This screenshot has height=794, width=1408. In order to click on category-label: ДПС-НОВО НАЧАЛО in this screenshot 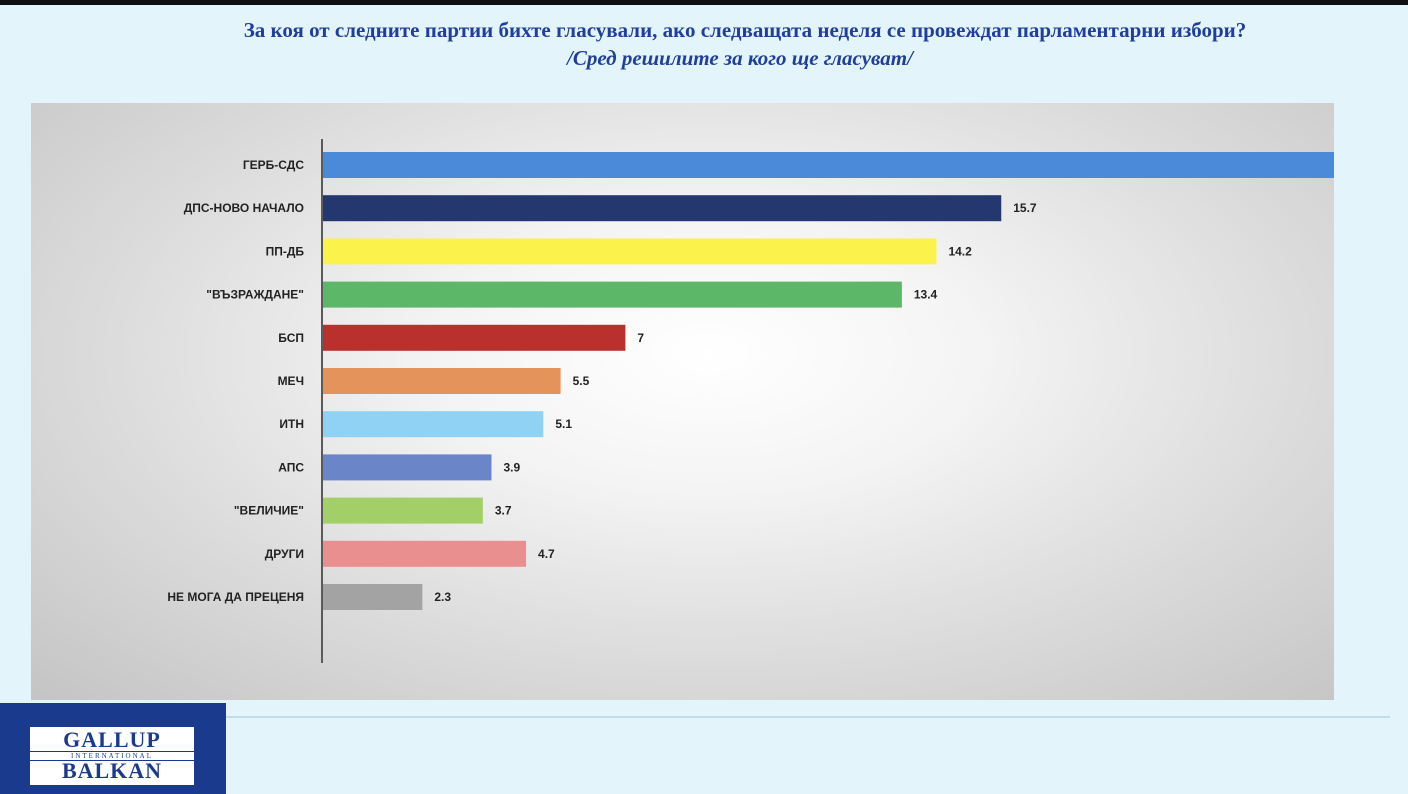, I will do `click(244, 208)`.